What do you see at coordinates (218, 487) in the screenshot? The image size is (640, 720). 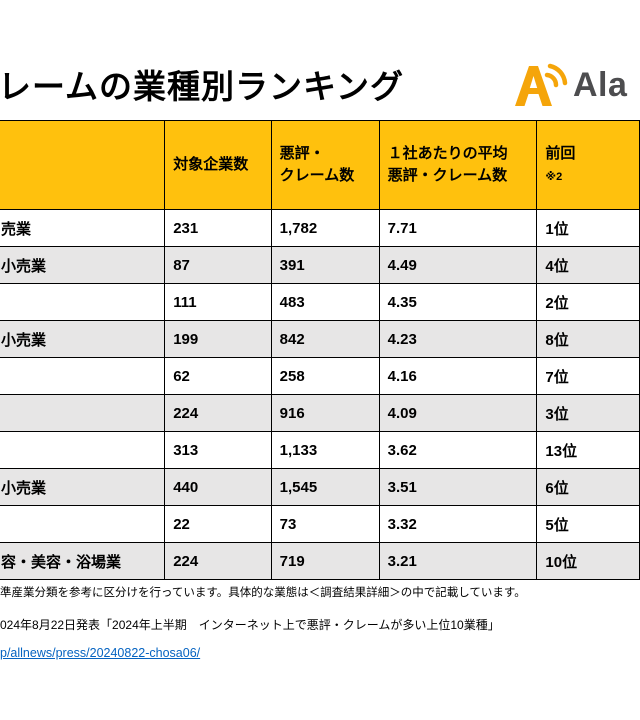 I see `companies-cell: 440` at bounding box center [218, 487].